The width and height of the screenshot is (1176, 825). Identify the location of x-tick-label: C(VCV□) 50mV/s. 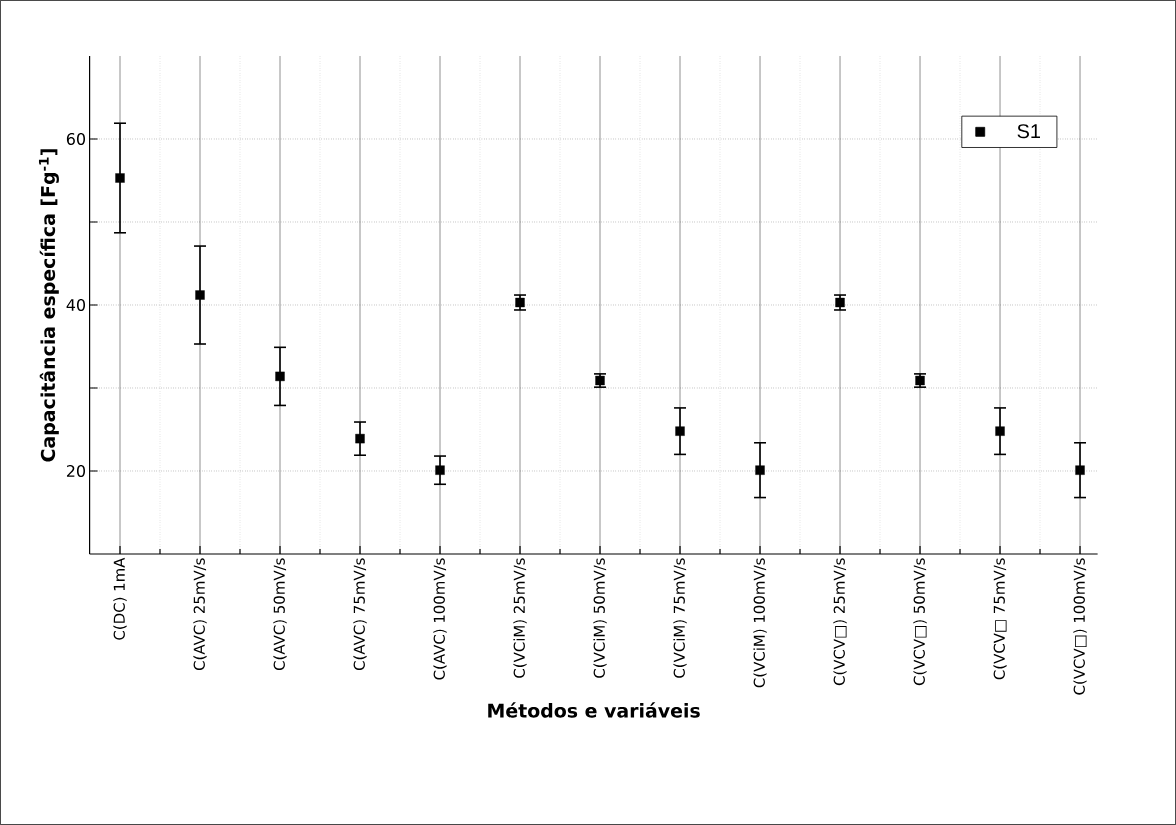
(920, 622).